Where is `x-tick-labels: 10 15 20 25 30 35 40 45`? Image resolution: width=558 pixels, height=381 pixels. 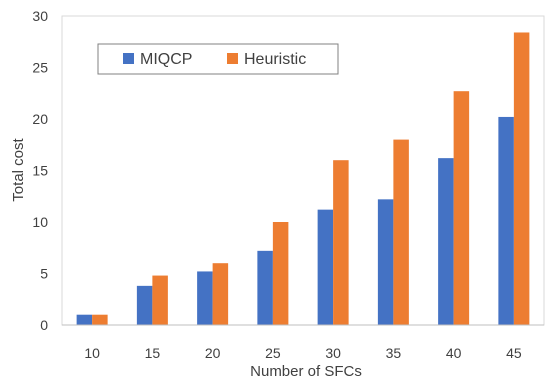
x-tick-labels: 10 15 20 25 30 35 40 45 is located at coordinates (303, 353).